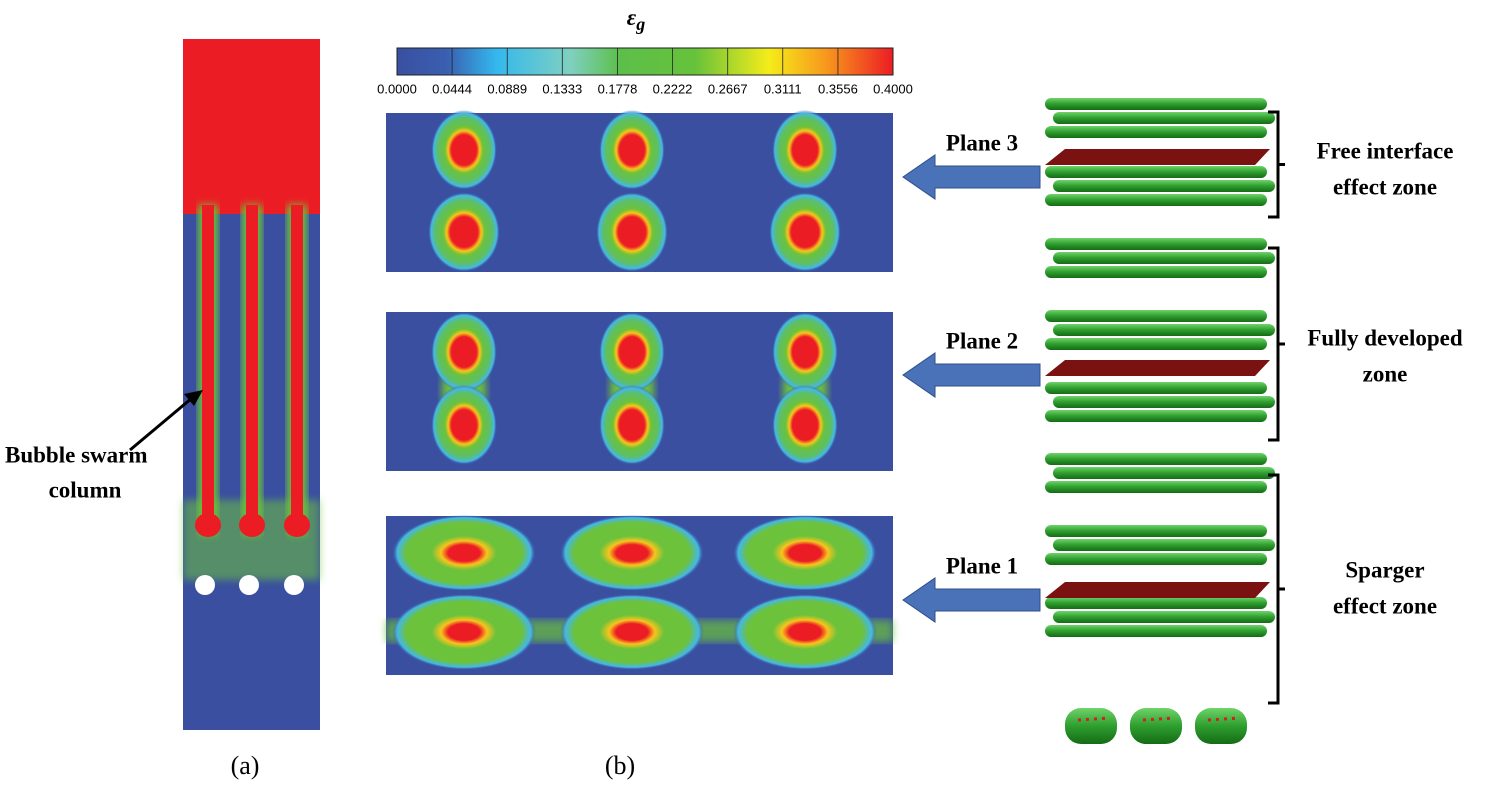 The width and height of the screenshot is (1505, 785). I want to click on tick-label: 0.1333, so click(562, 88).